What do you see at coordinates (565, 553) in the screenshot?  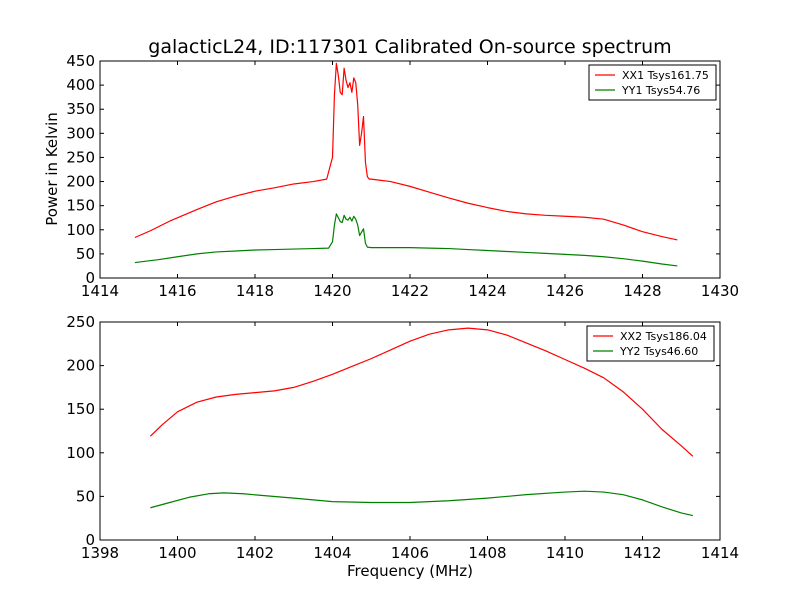 I see `x-tick-label: 1410` at bounding box center [565, 553].